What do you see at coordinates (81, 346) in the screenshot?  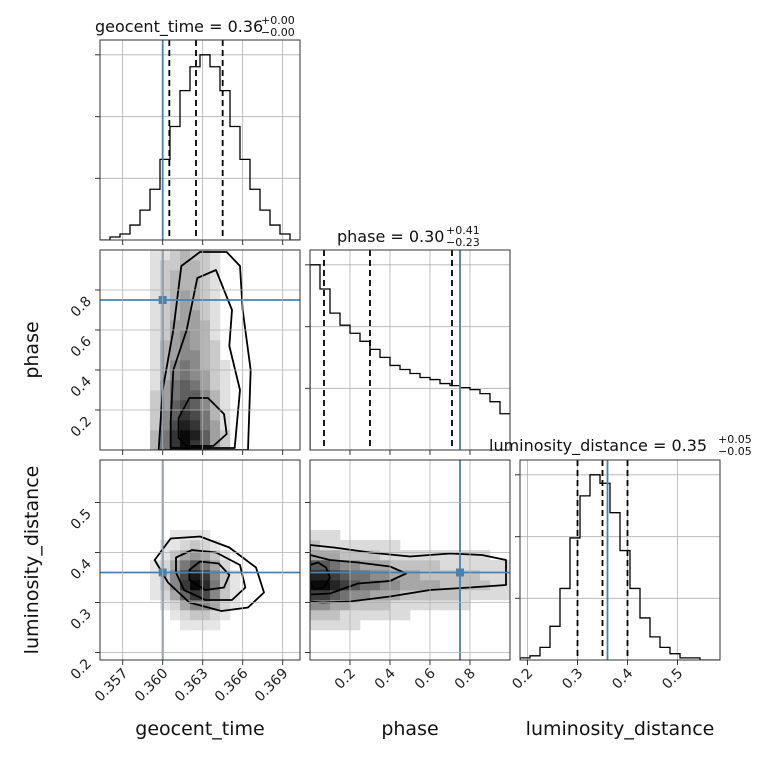 I see `y-tick-label: 0.6` at bounding box center [81, 346].